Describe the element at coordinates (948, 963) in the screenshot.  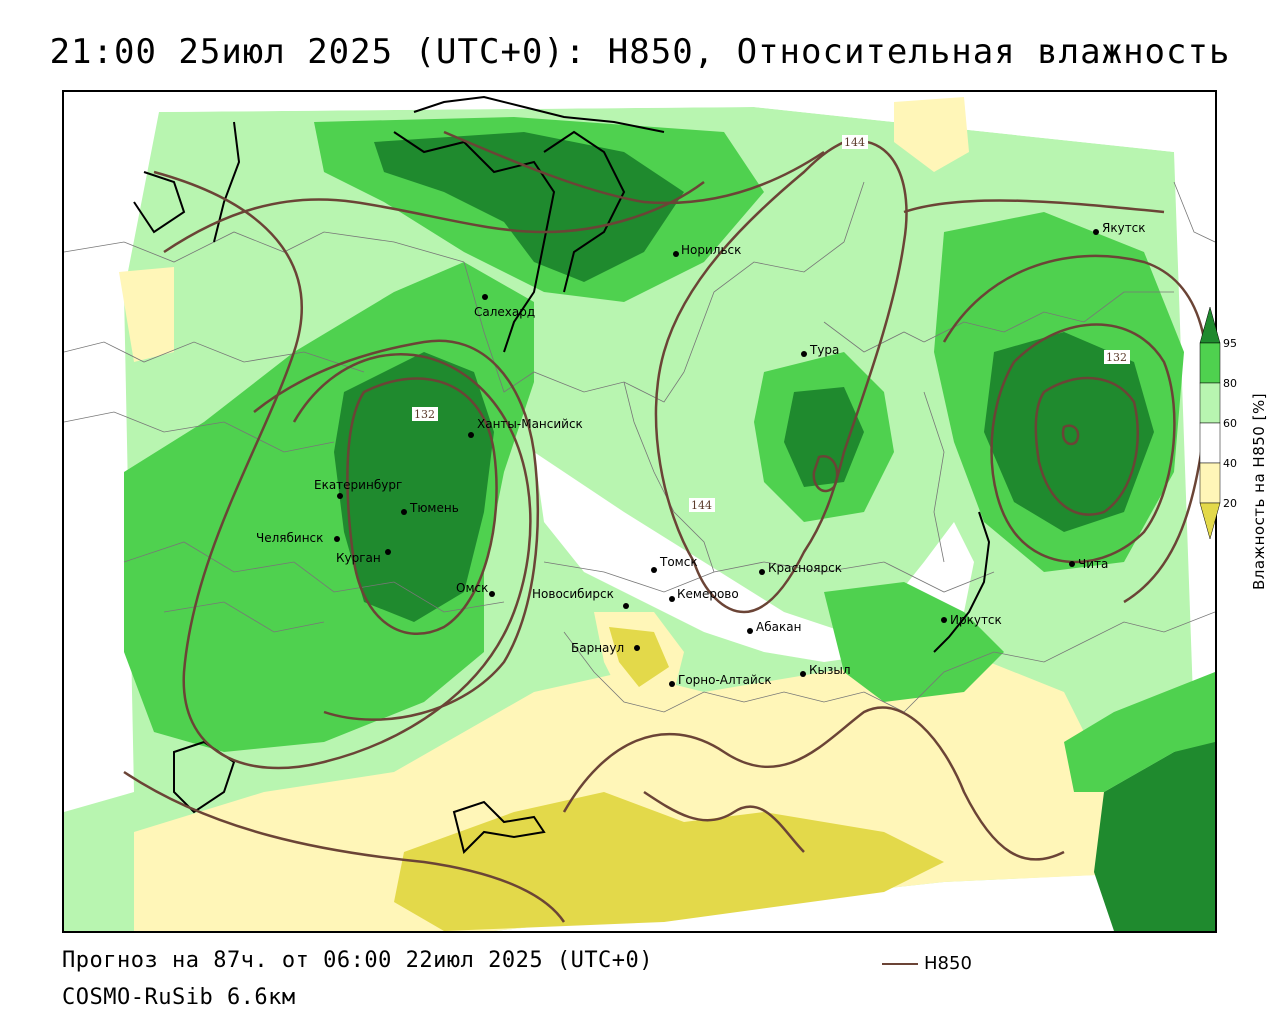
I see `contour-legend-label: H850` at that location.